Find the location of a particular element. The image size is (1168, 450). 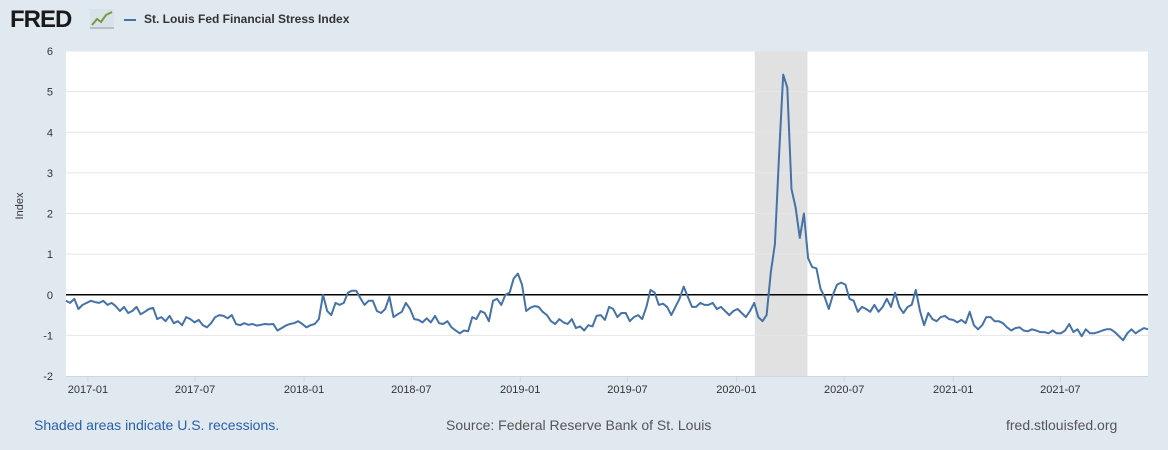

x-tick-label: 2017-01 is located at coordinates (88, 390).